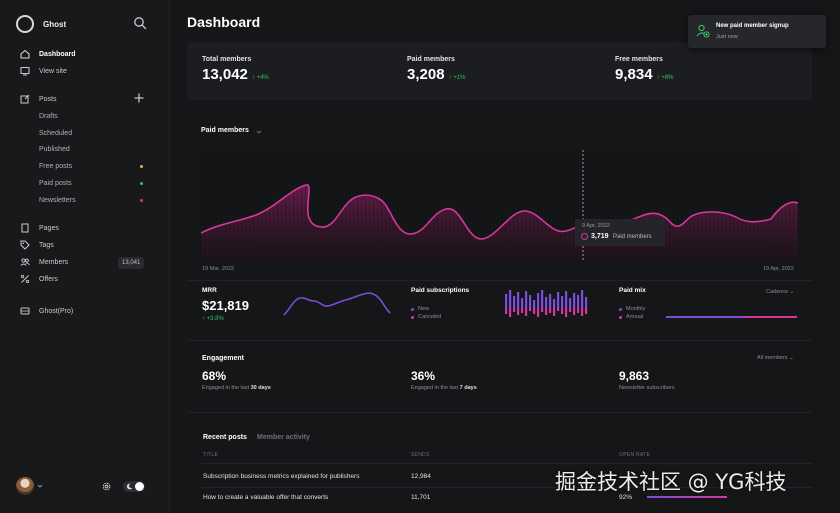 Image resolution: width=840 pixels, height=513 pixels. What do you see at coordinates (214, 376) in the screenshot?
I see `engagement-value: 68%` at bounding box center [214, 376].